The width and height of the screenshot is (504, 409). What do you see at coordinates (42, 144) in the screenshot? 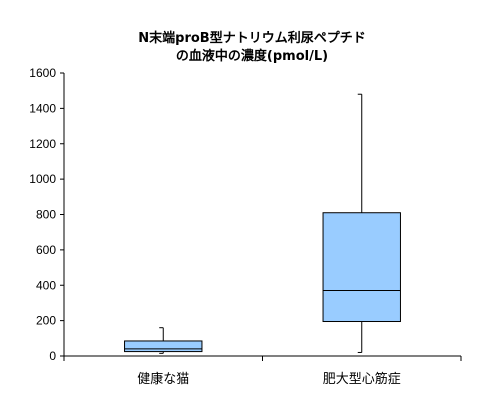
I see `y-tick-label: 1200` at bounding box center [42, 144].